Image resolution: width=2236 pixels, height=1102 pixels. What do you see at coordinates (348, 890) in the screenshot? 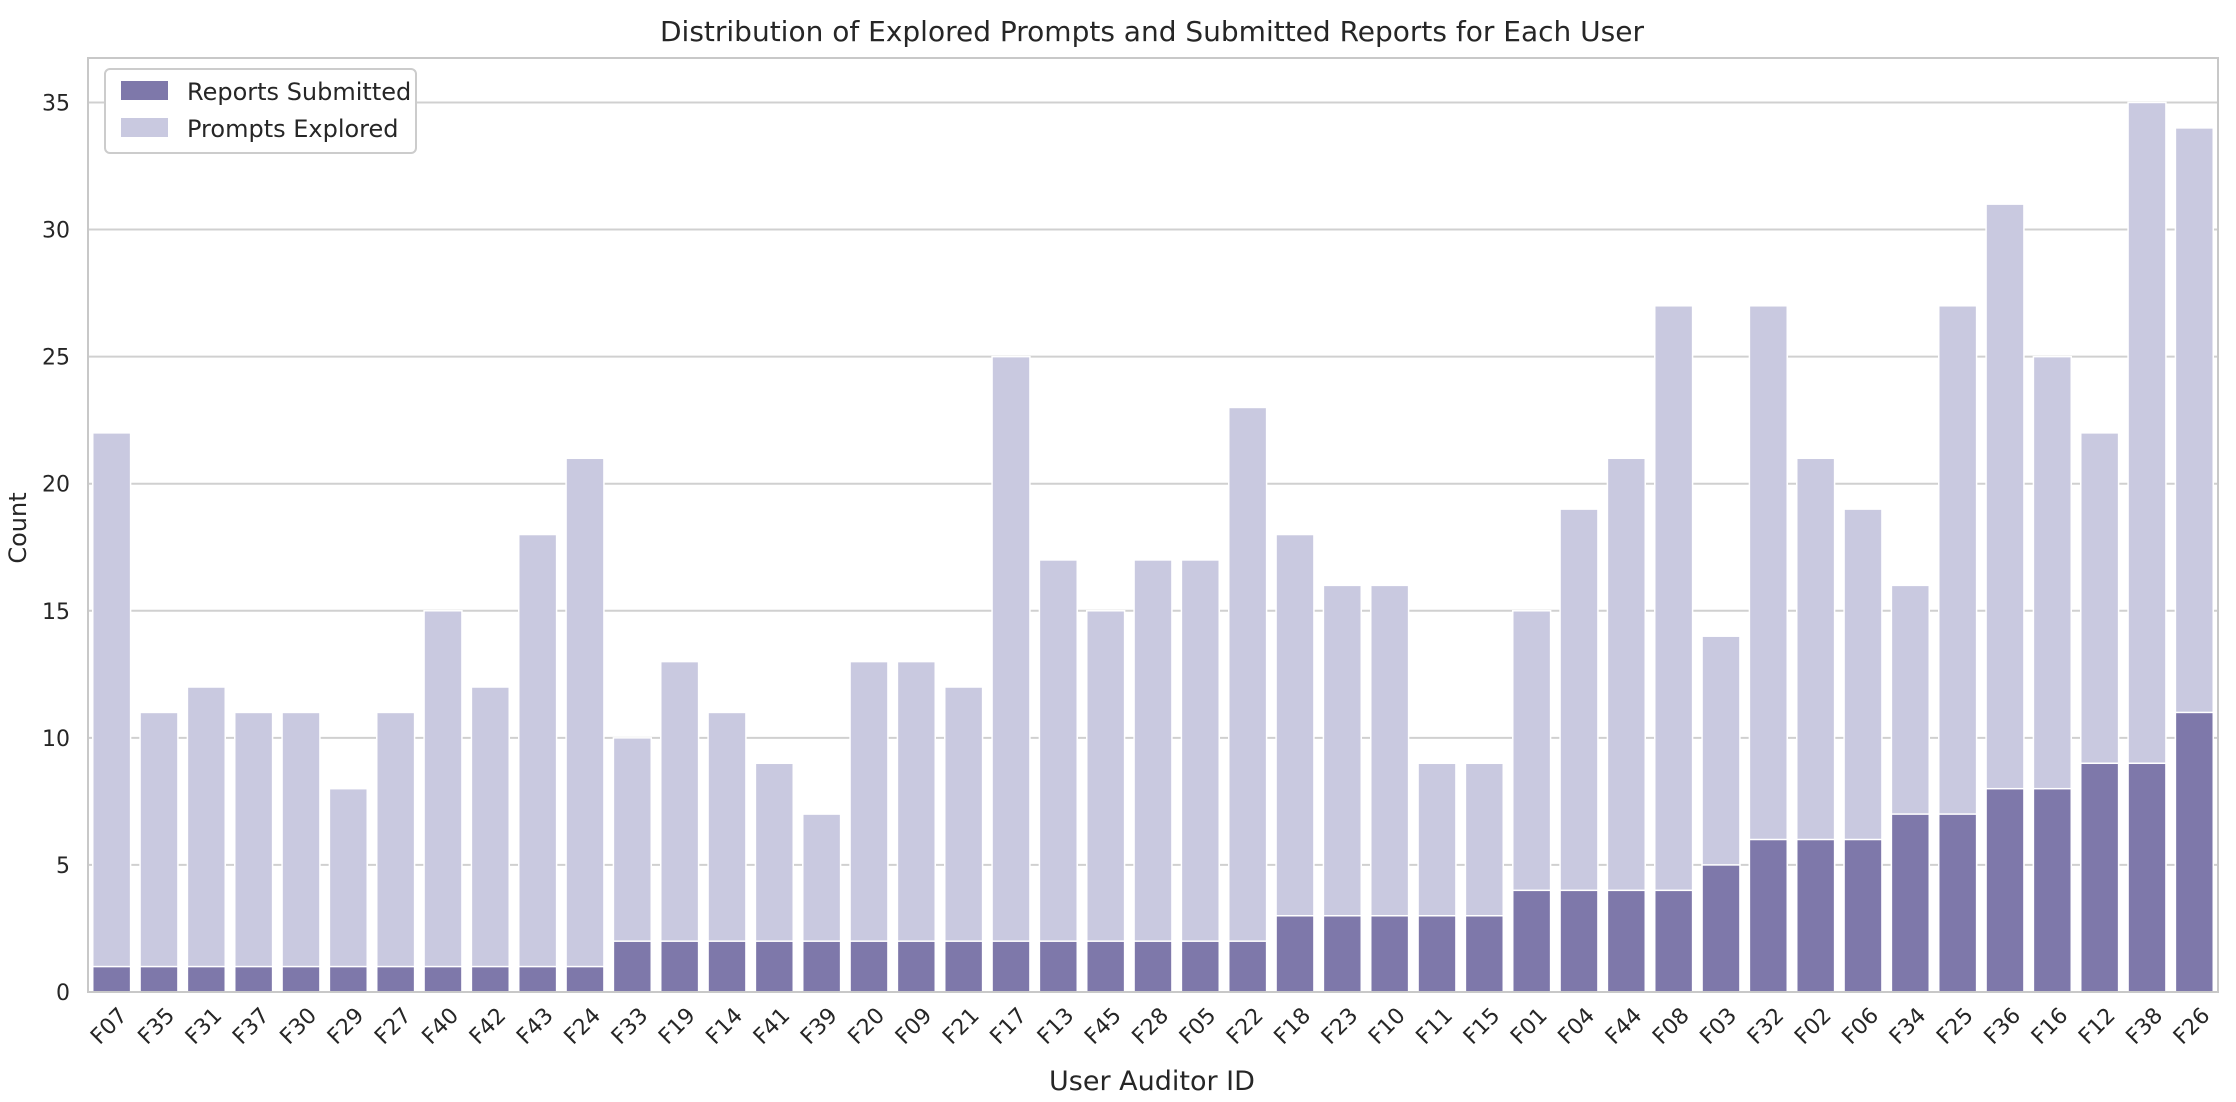
I see `bar-prompts-f29` at bounding box center [348, 890].